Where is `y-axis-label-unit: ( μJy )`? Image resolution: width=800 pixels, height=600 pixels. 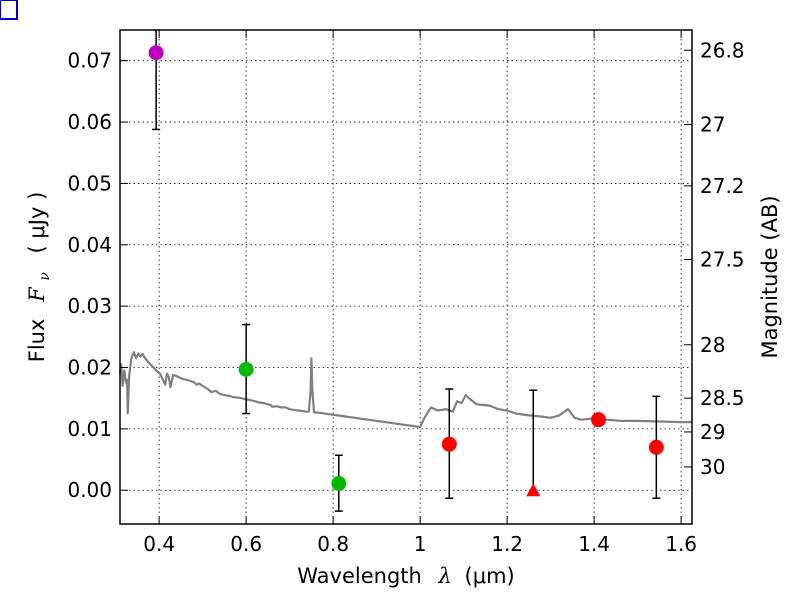
y-axis-label-unit: ( μJy ) is located at coordinates (37, 223).